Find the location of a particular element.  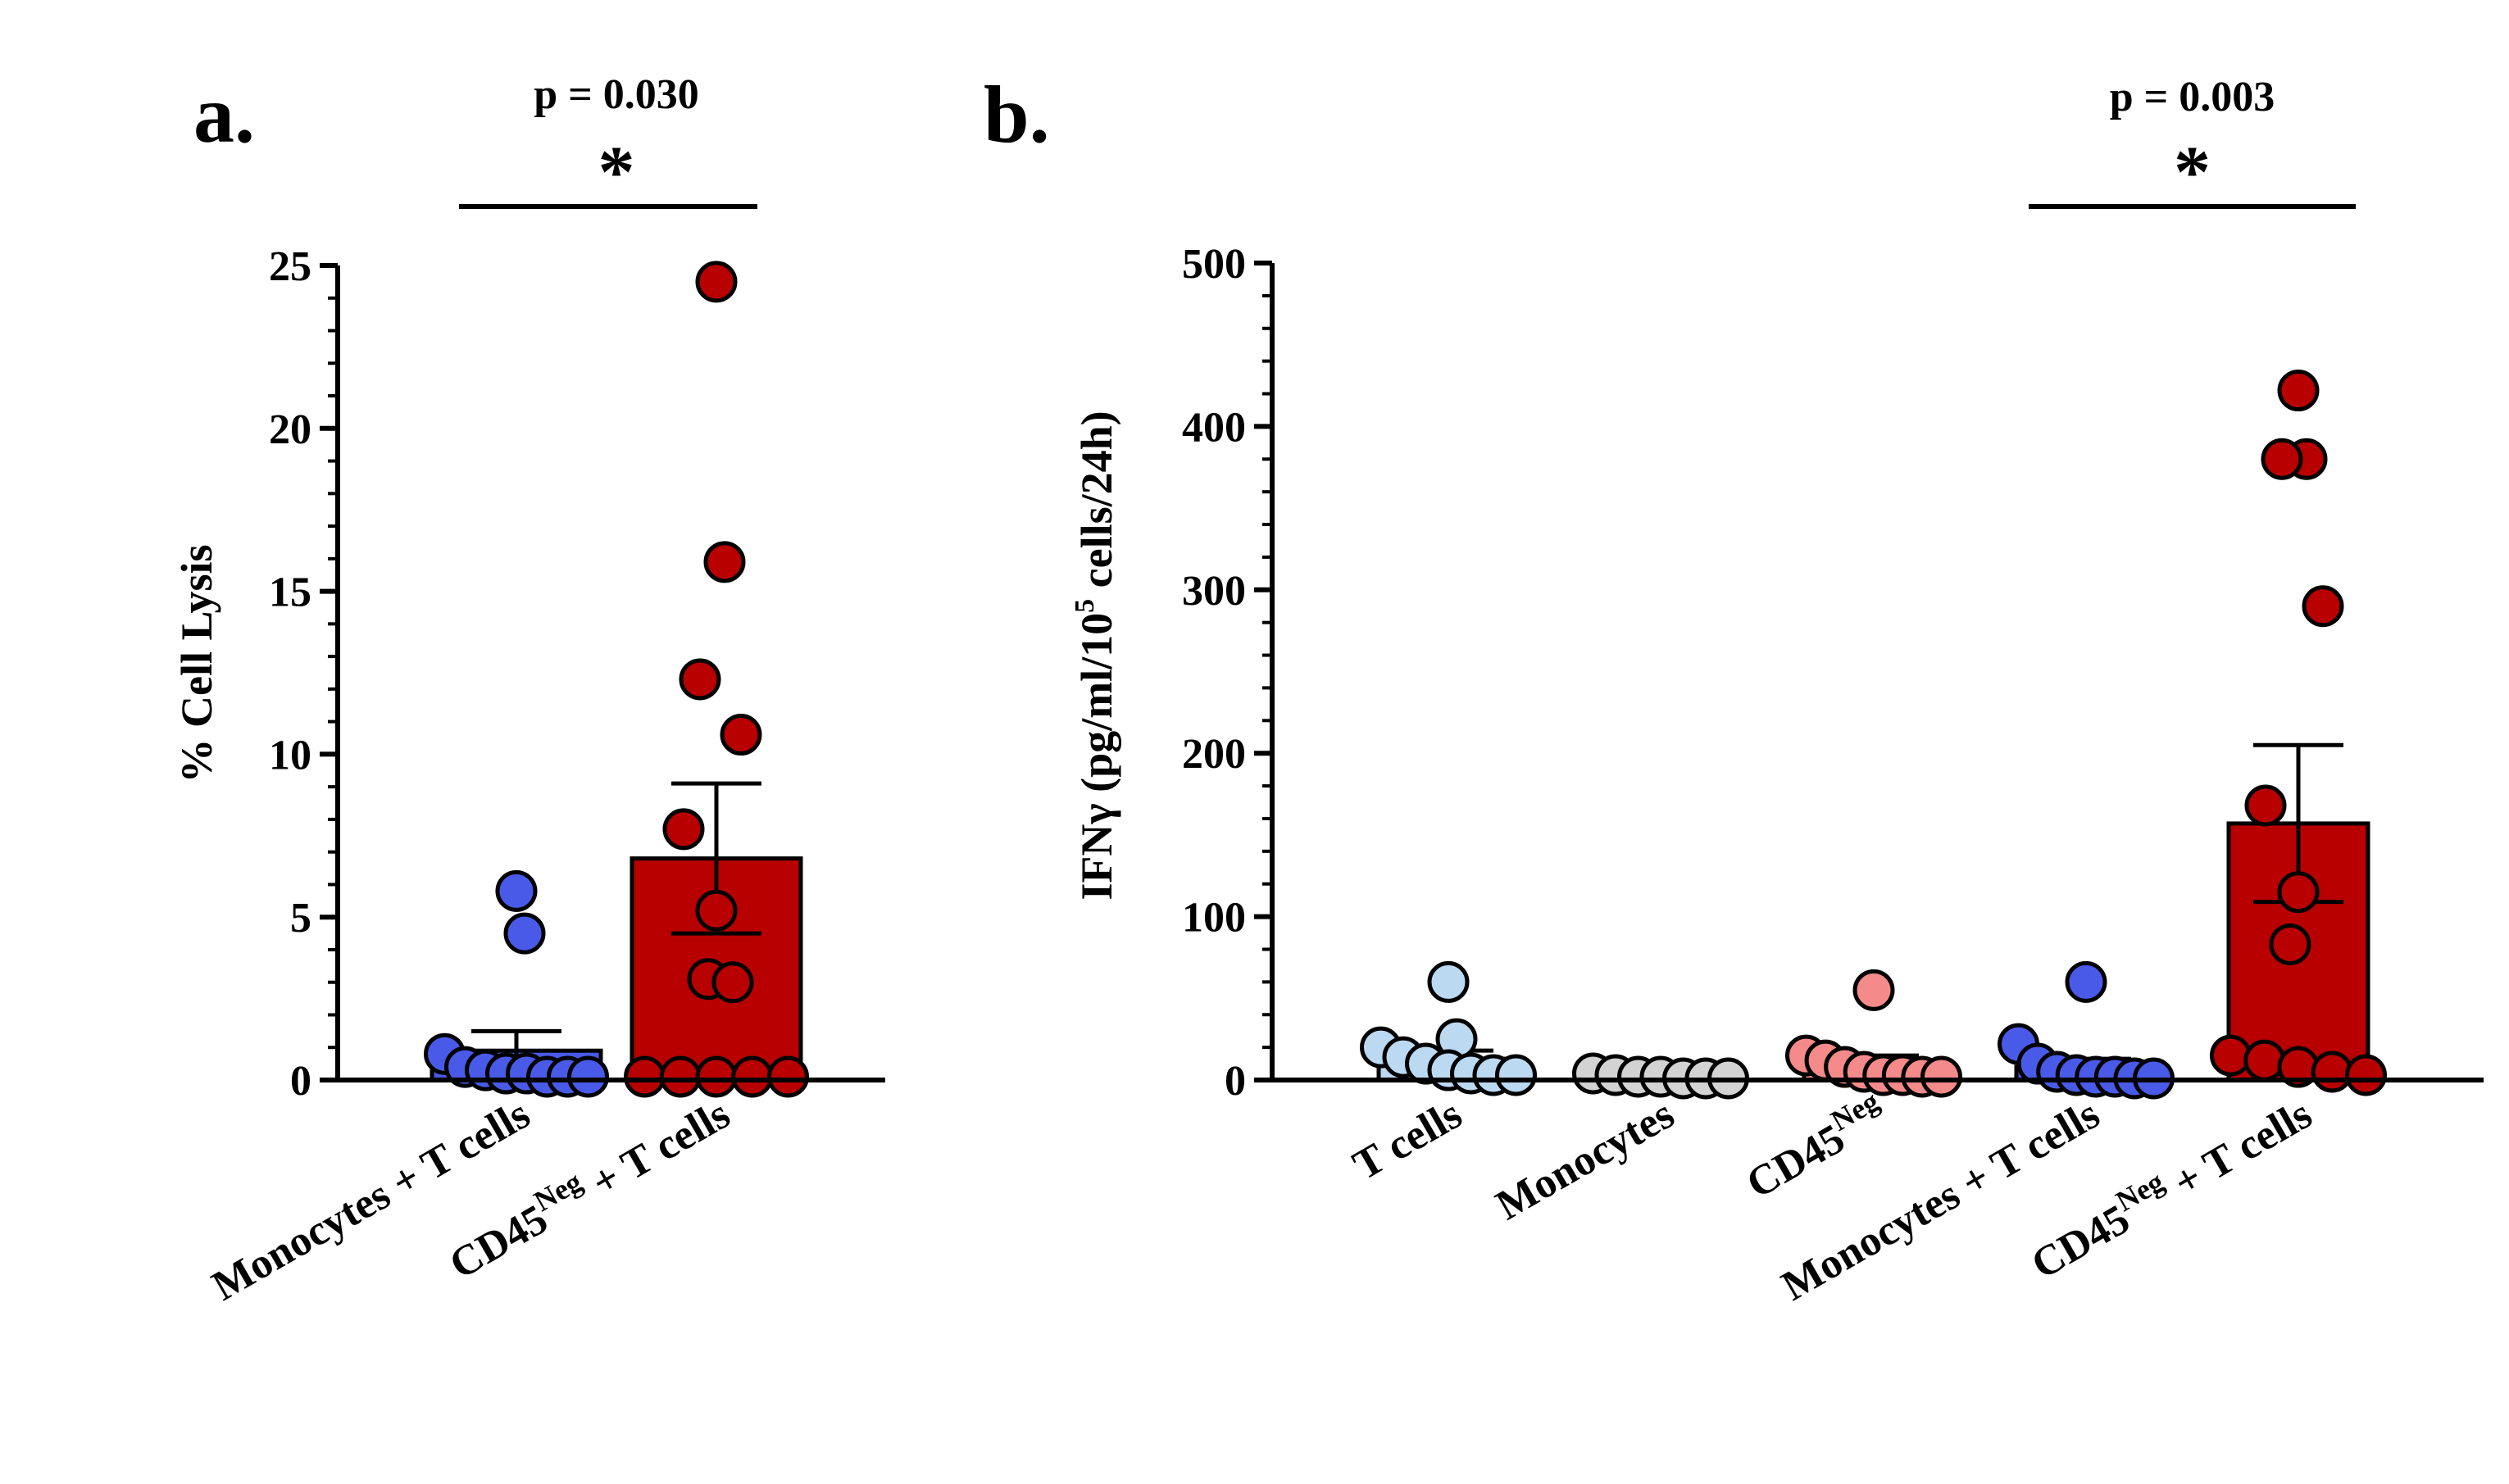

panel-b-p-value: p = 0.003 is located at coordinates (2192, 97).